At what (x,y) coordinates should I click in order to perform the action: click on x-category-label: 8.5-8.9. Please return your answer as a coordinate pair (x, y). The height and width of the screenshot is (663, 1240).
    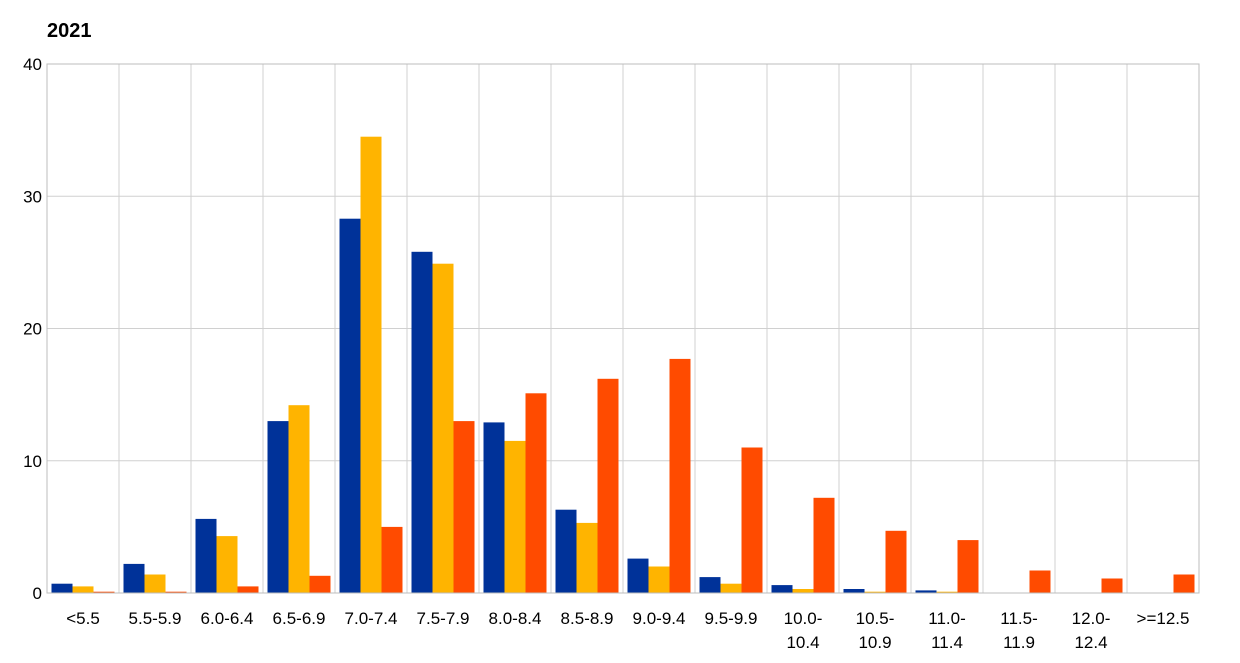
    Looking at the image, I should click on (587, 618).